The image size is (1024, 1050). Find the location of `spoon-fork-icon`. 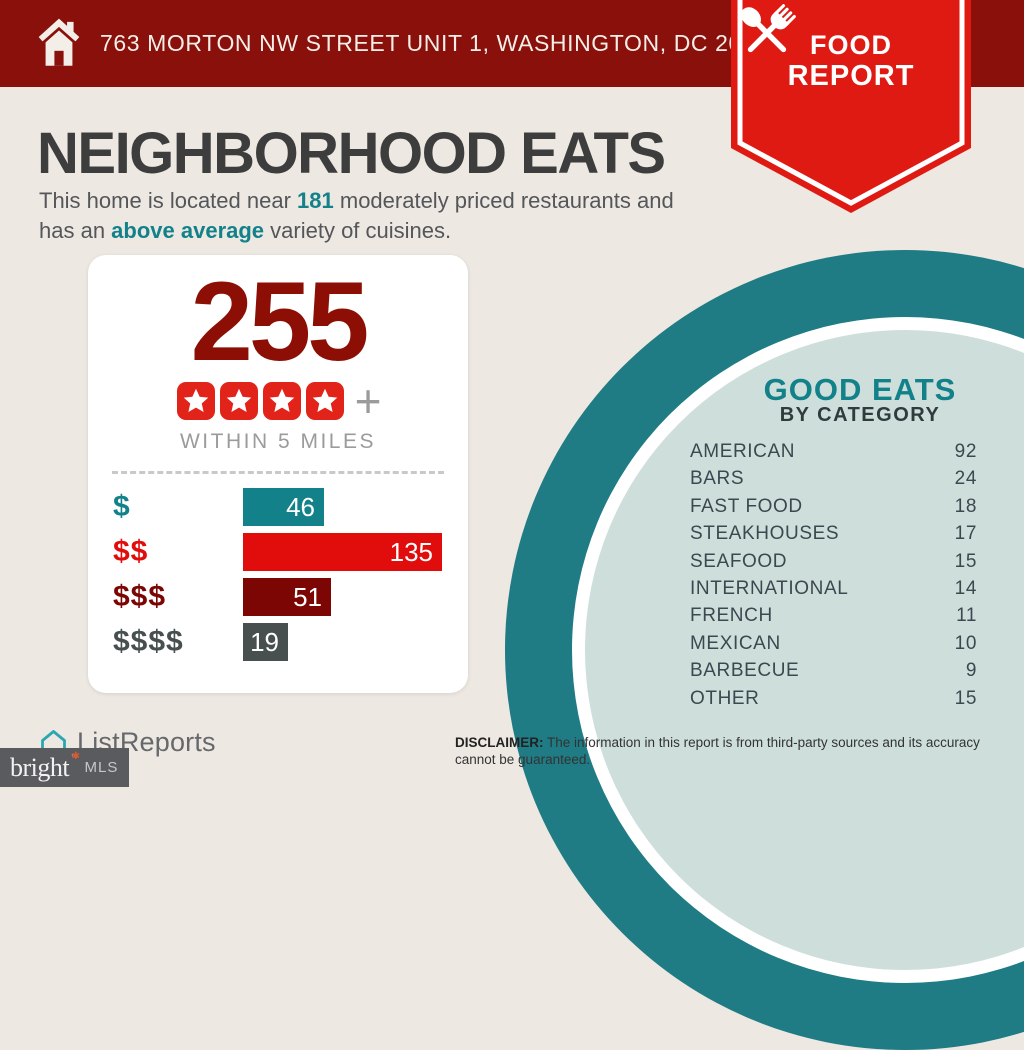

spoon-fork-icon is located at coordinates (768, 28).